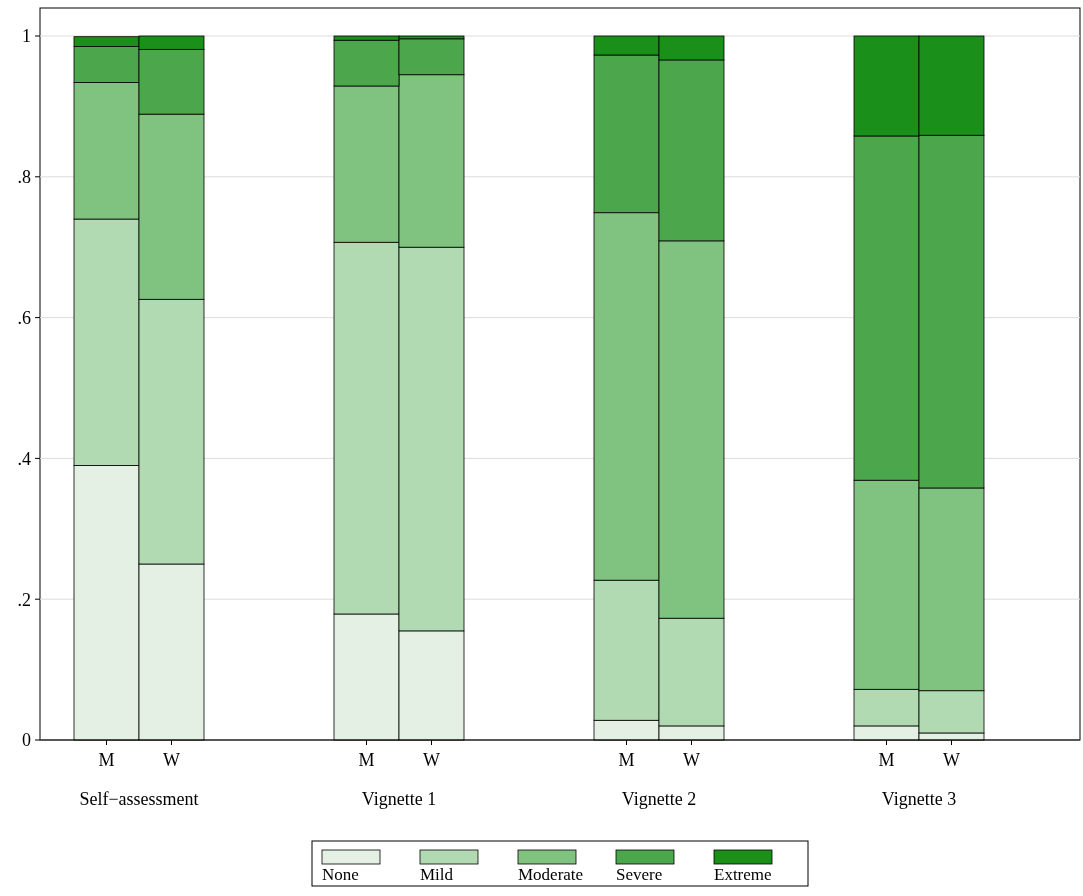 This screenshot has height=896, width=1083. I want to click on y-tick-label: .8, so click(24, 177).